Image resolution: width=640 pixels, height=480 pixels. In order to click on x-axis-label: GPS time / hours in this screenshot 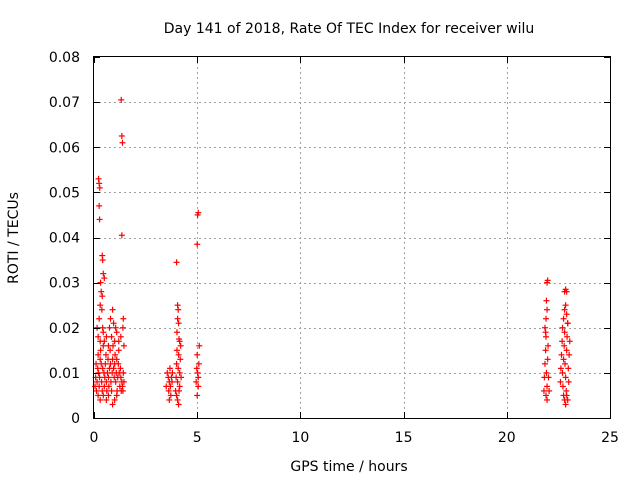, I will do `click(348, 467)`.